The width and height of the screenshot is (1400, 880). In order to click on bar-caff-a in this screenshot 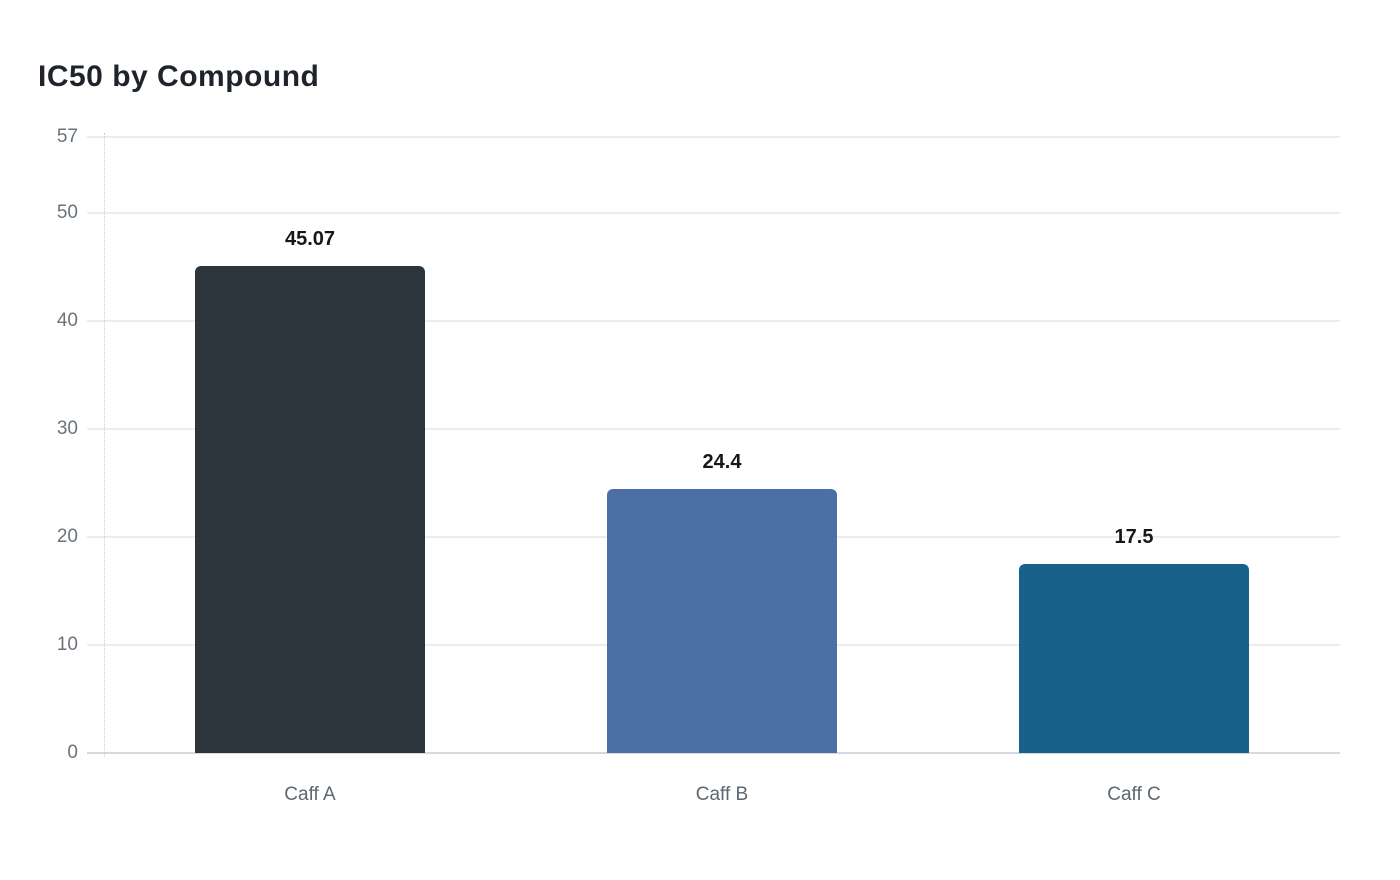, I will do `click(310, 509)`.